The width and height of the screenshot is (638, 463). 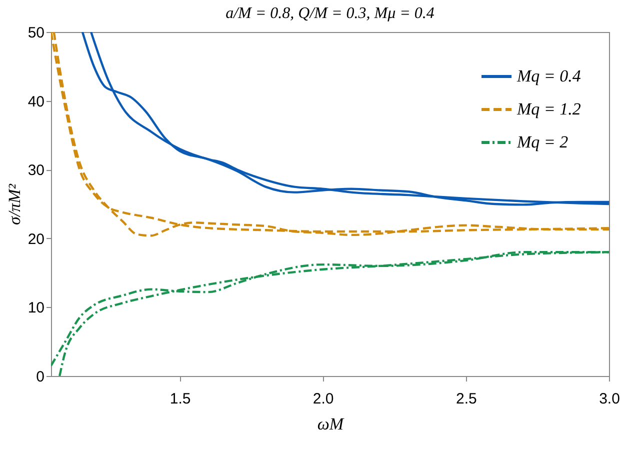 I want to click on y-tick-label: 40, so click(x=36, y=101).